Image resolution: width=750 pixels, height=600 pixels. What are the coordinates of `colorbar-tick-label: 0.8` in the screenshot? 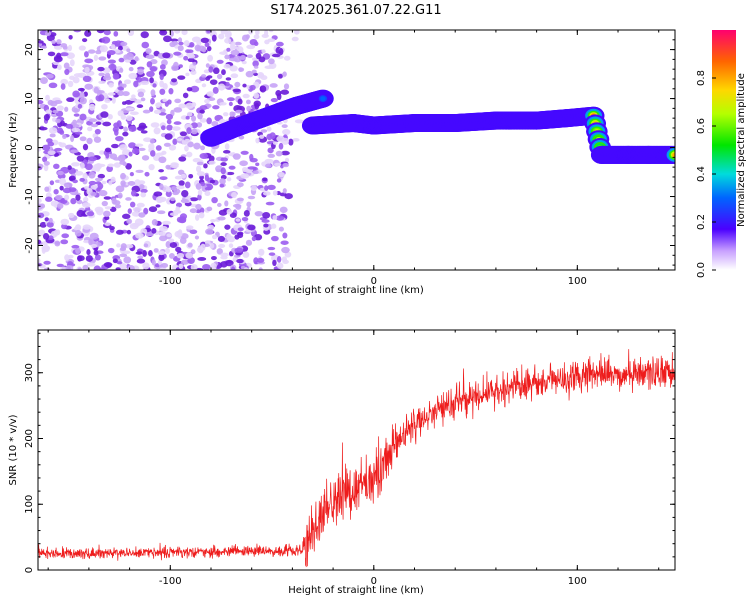 It's located at (701, 78).